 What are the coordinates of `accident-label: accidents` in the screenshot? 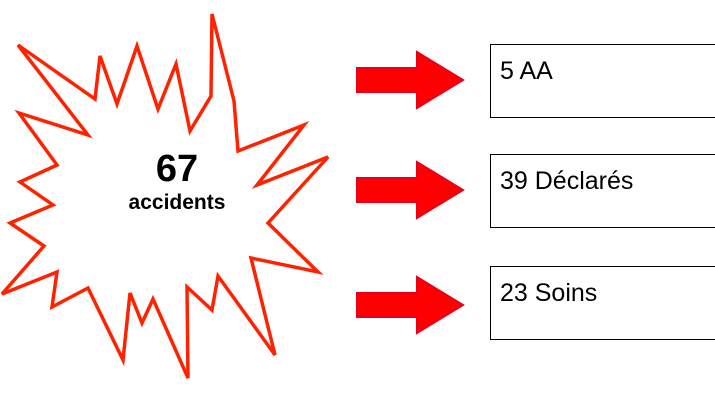 It's located at (177, 202).